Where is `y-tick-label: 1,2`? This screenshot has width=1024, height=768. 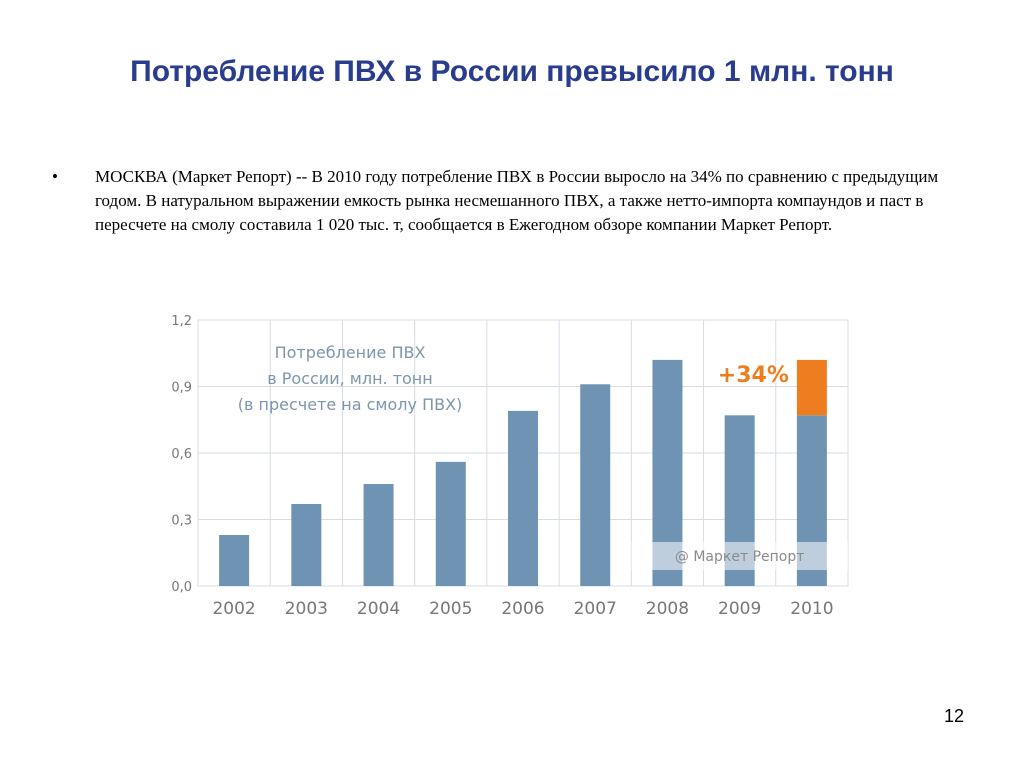 y-tick-label: 1,2 is located at coordinates (181, 321).